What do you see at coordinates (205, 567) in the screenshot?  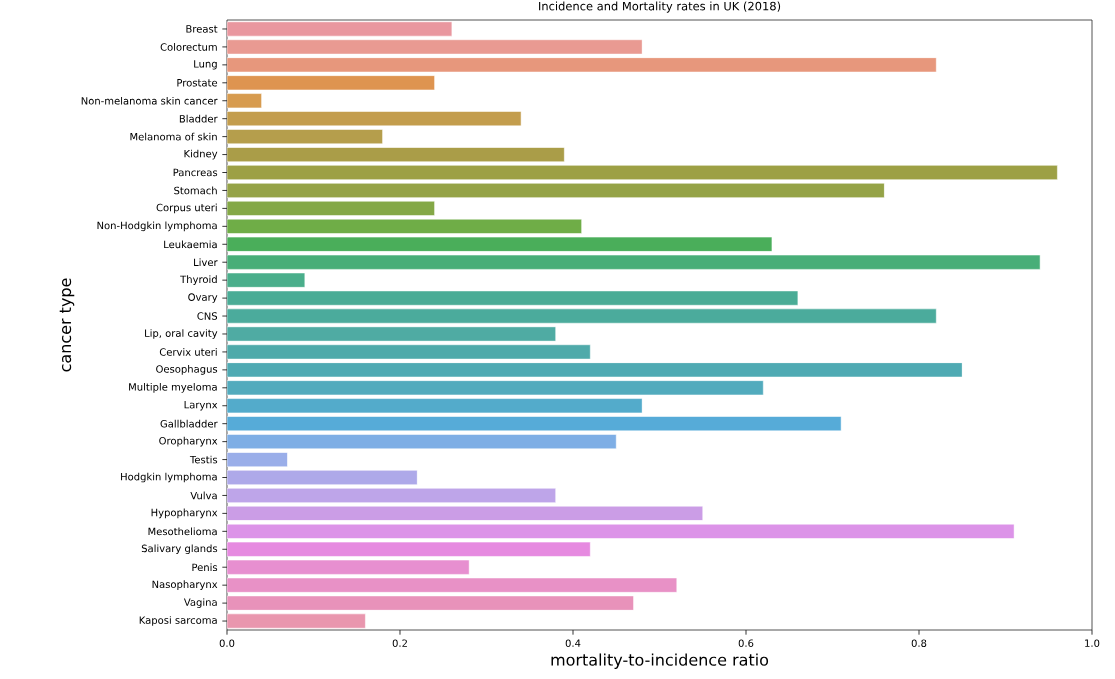 I see `y-tick-label: Penis` at bounding box center [205, 567].